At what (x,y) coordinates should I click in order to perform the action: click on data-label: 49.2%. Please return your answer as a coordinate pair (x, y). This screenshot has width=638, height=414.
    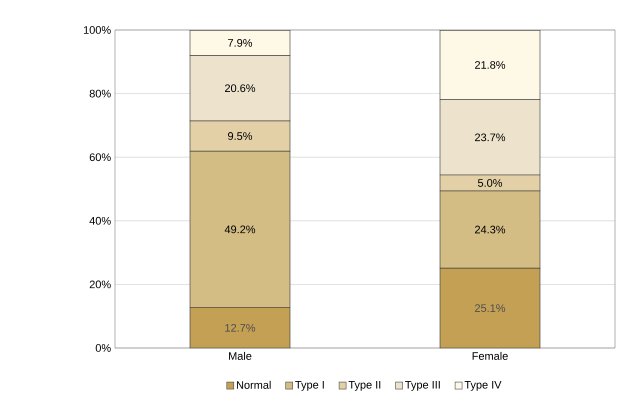
    Looking at the image, I should click on (240, 230).